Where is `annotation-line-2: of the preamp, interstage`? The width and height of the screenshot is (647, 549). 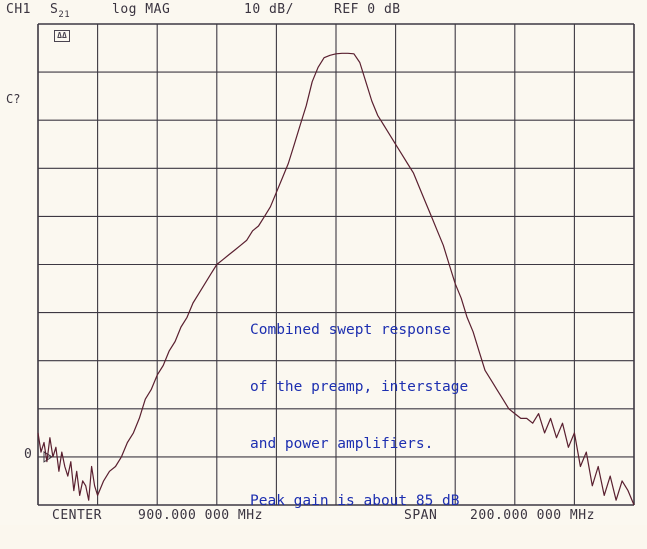
annotation-line-2: of the preamp, interstage is located at coordinates (359, 387).